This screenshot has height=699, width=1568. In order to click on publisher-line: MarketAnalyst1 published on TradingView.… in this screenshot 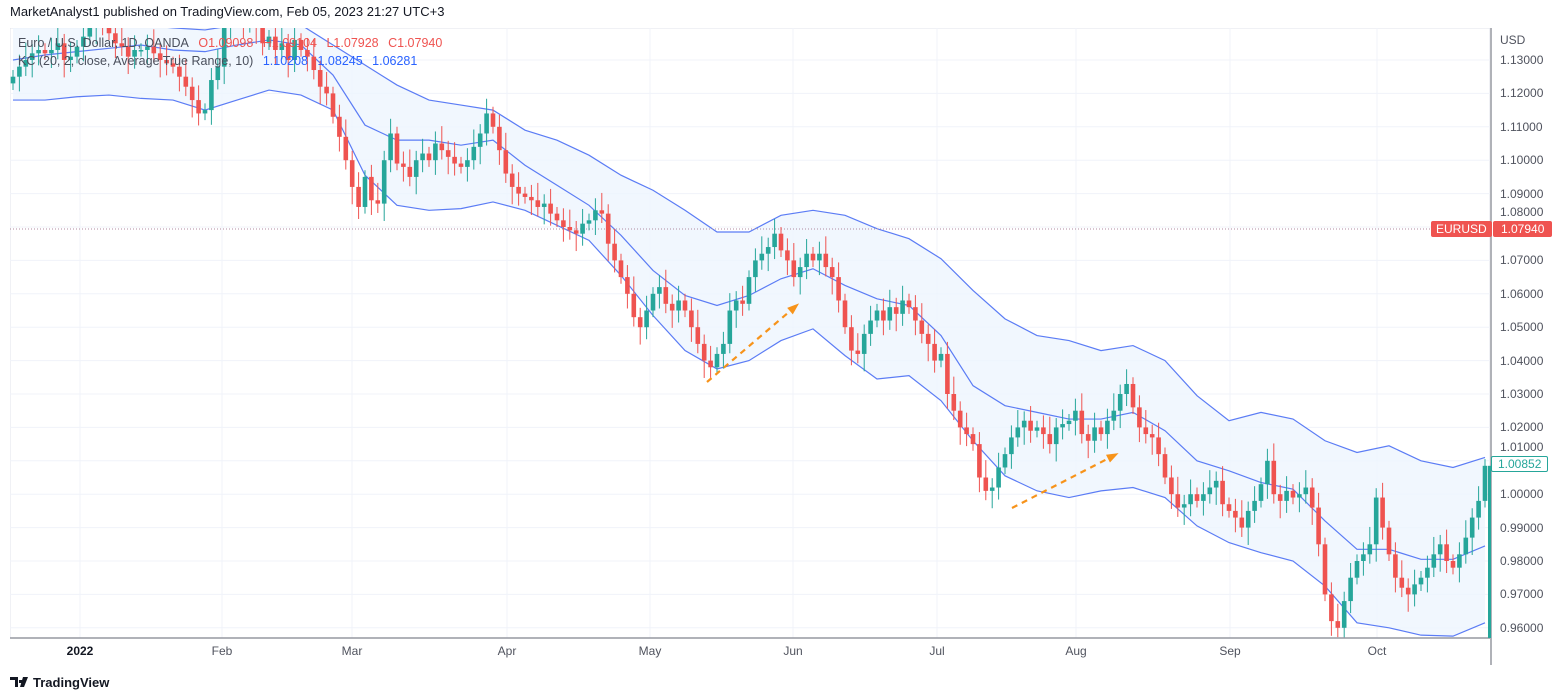, I will do `click(227, 11)`.